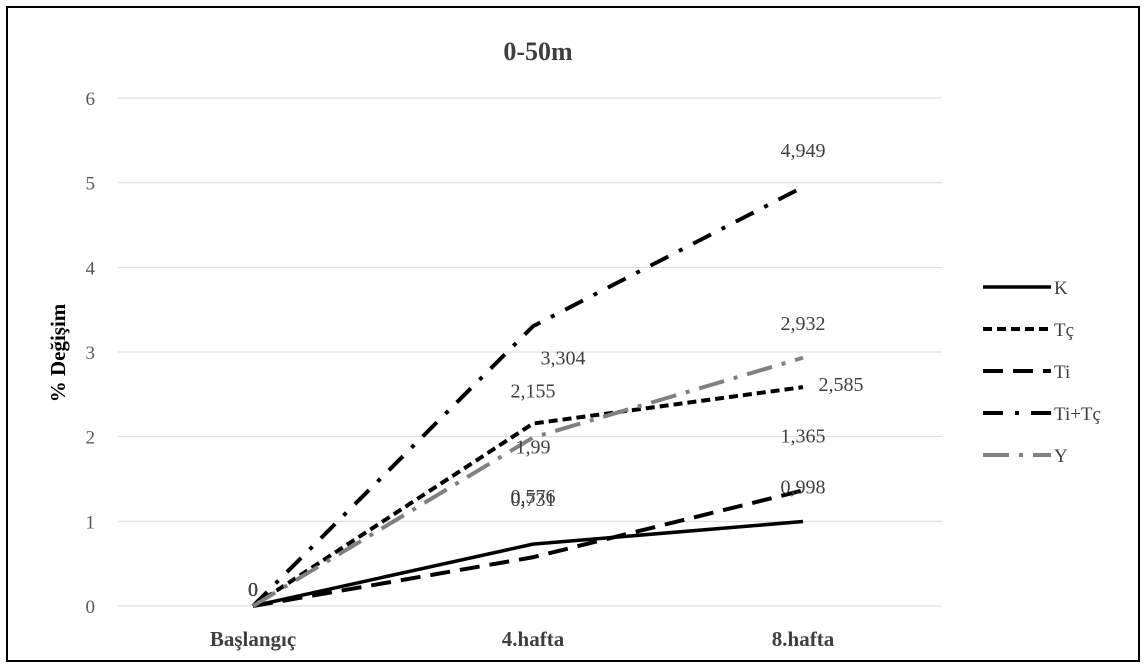 The width and height of the screenshot is (1148, 668). What do you see at coordinates (1077, 414) in the screenshot?
I see `legend-label: Ti+Tç` at bounding box center [1077, 414].